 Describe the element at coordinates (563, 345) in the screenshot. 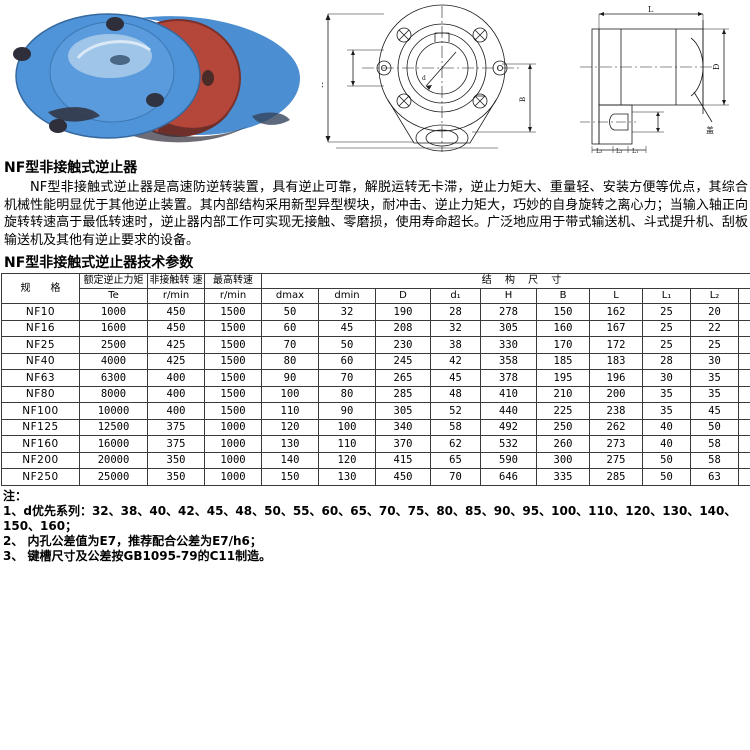

I see `cell-width-B: 170` at that location.